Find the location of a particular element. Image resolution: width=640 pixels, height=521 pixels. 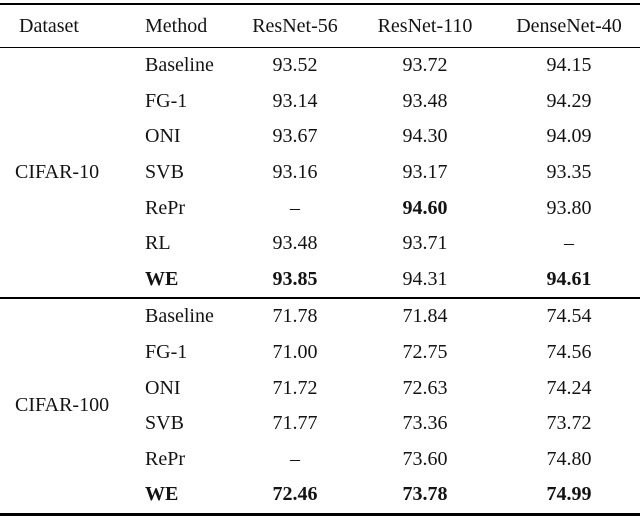

value-cell: 94.31 is located at coordinates (425, 278).